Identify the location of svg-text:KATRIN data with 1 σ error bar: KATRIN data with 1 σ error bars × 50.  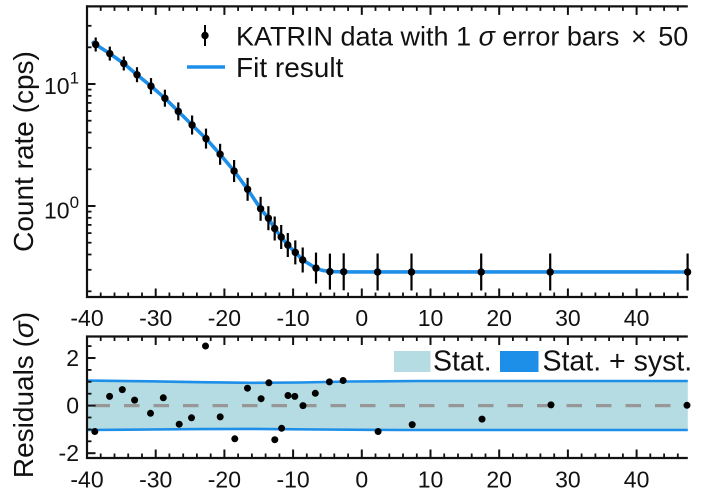
(462, 37).